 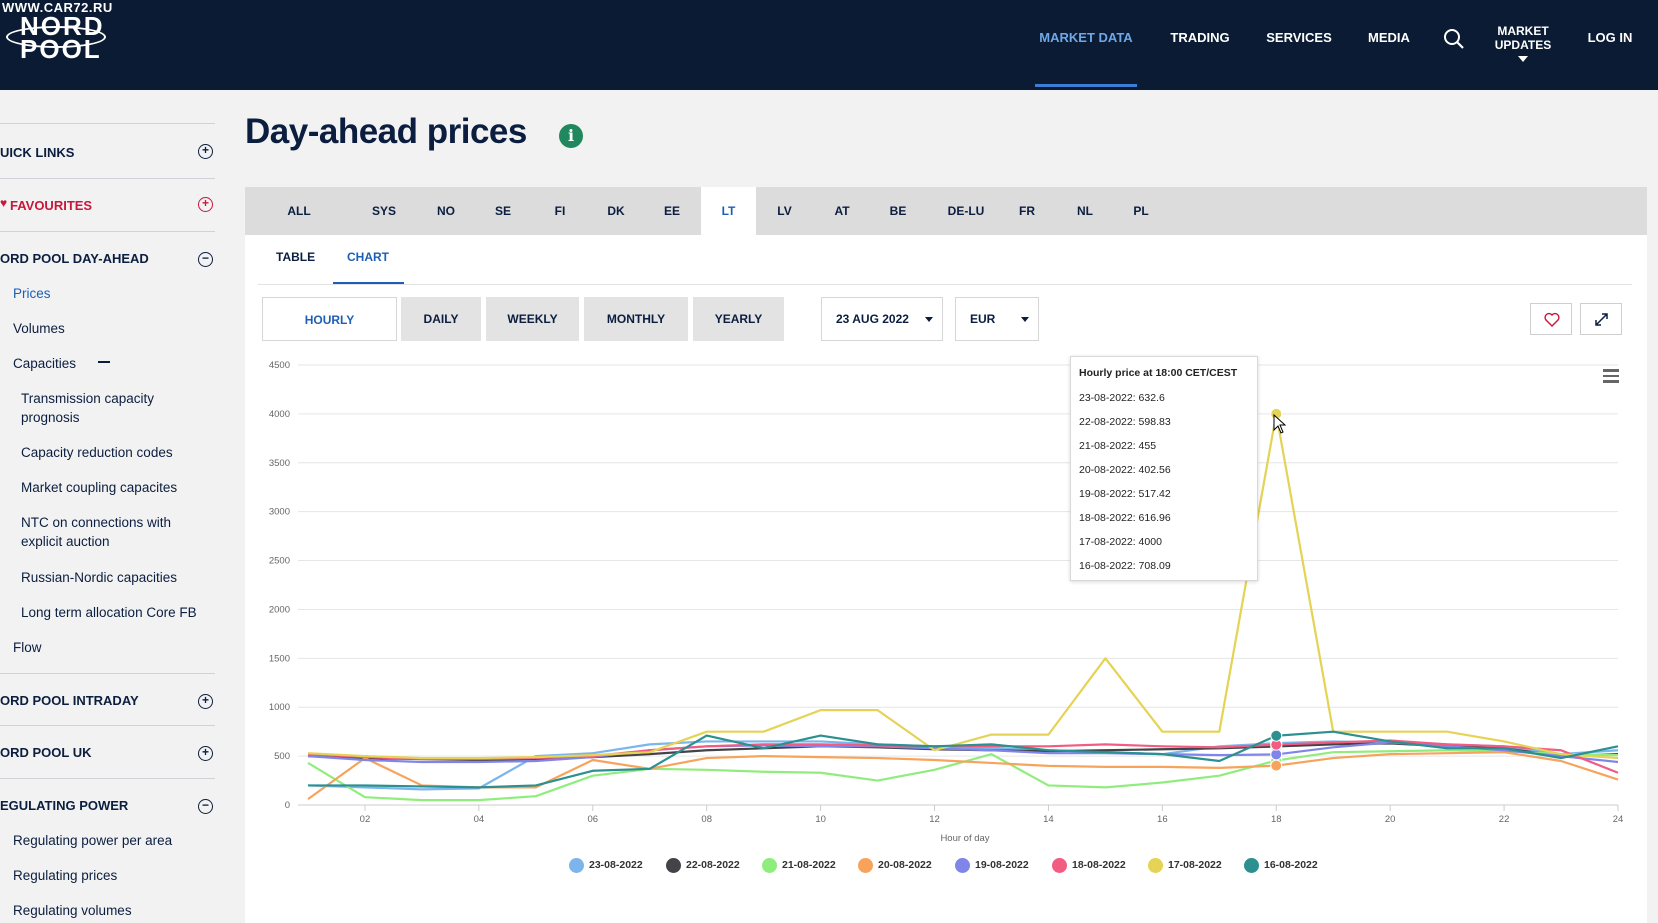 What do you see at coordinates (1122, 398) in the screenshot?
I see `tooltip-row: 23-08-2022: 632.6` at bounding box center [1122, 398].